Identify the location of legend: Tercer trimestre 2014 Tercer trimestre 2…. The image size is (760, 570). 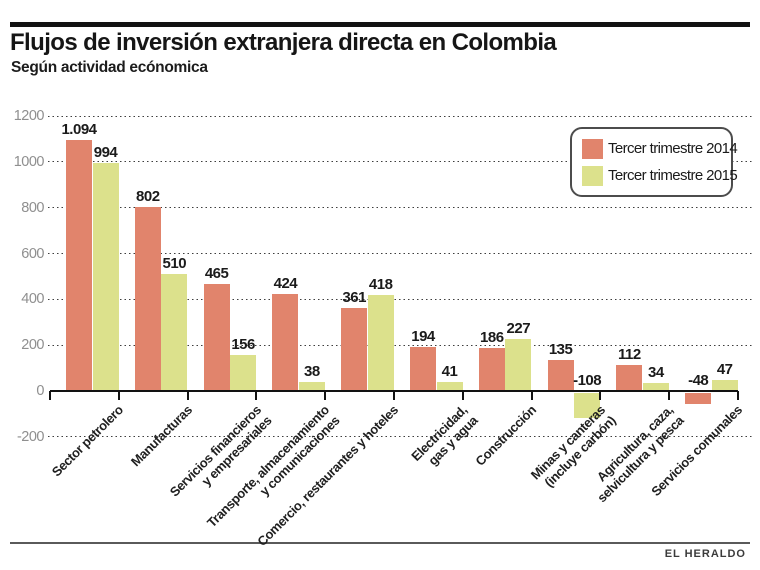
(654, 162).